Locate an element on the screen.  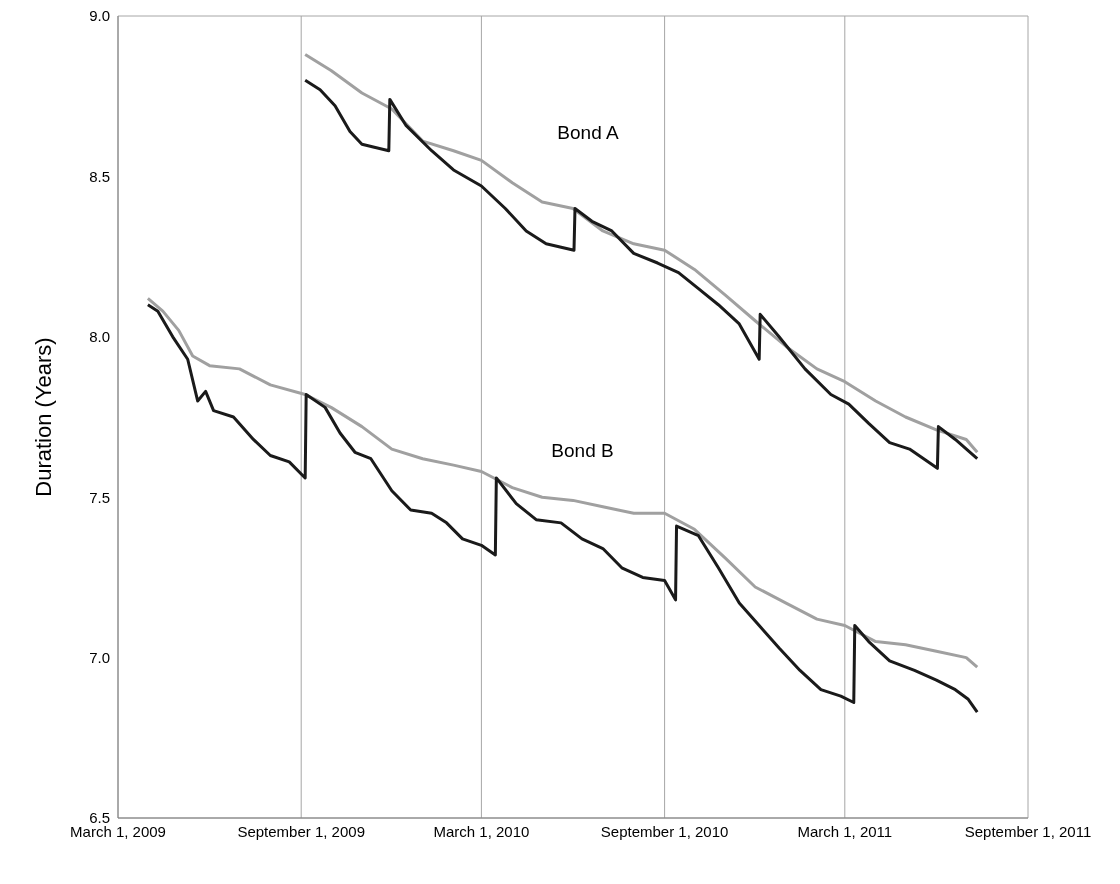
x-tick-label: September 1, 2009 is located at coordinates (301, 831).